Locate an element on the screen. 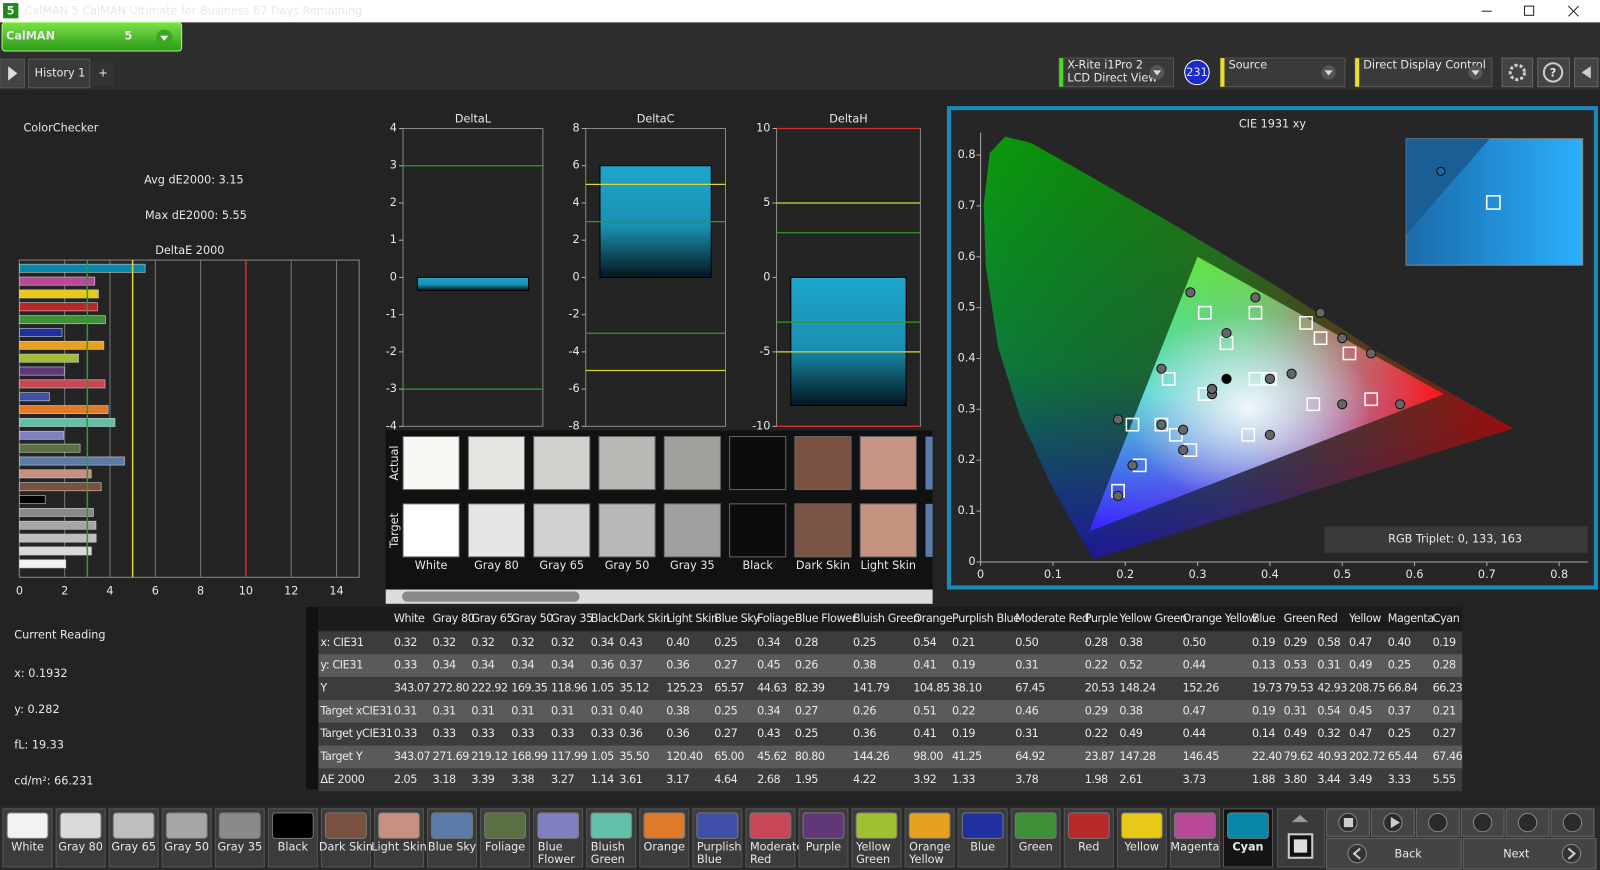 The height and width of the screenshot is (870, 1600). row-label: Target xCIE31 is located at coordinates (355, 710).